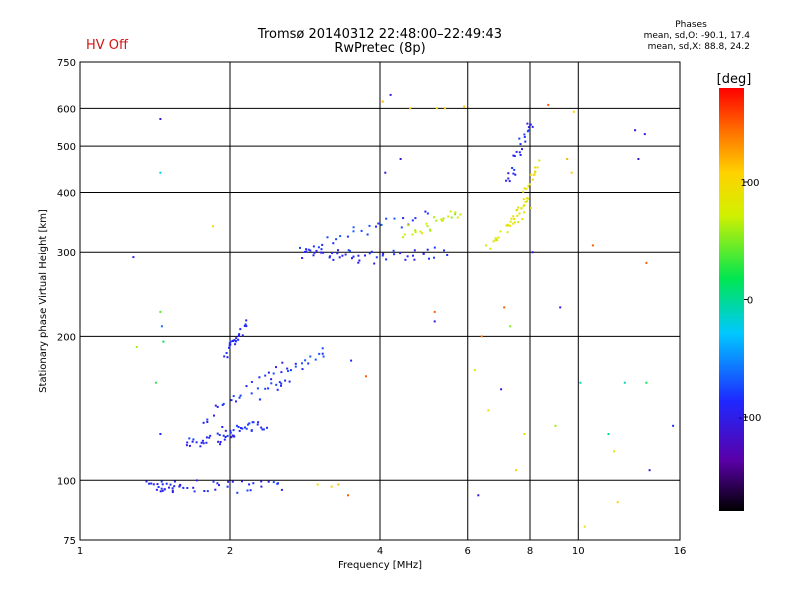 This screenshot has width=800, height=600. I want to click on x-tick-label: 1, so click(80, 551).